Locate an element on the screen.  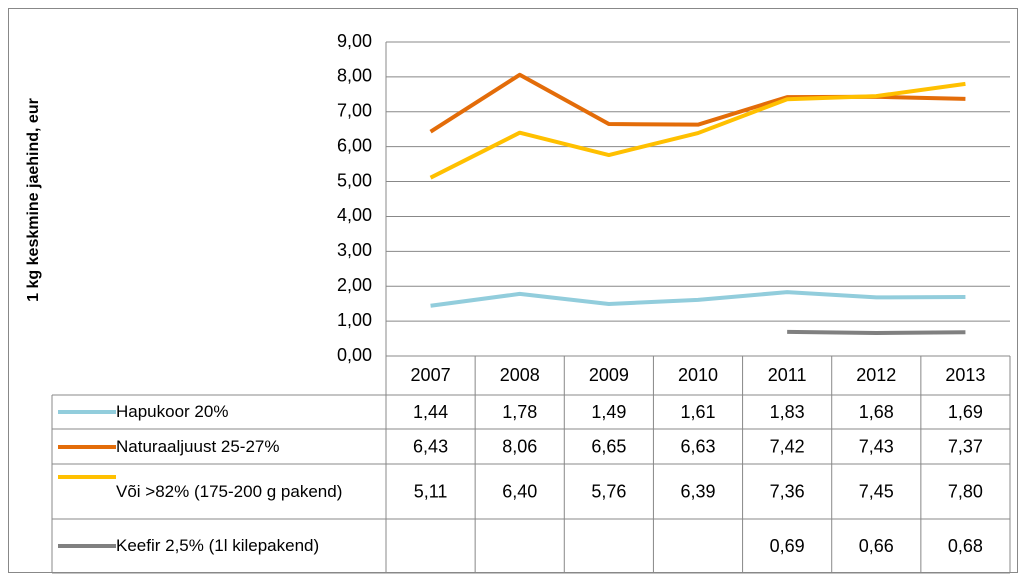
legend-entry: Naturaaljuust 25-27% is located at coordinates (219, 446).